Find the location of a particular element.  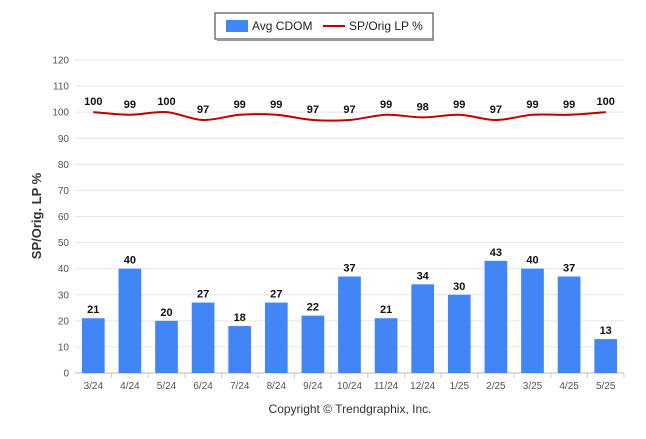

x-tick-label: 5/25 is located at coordinates (606, 386).